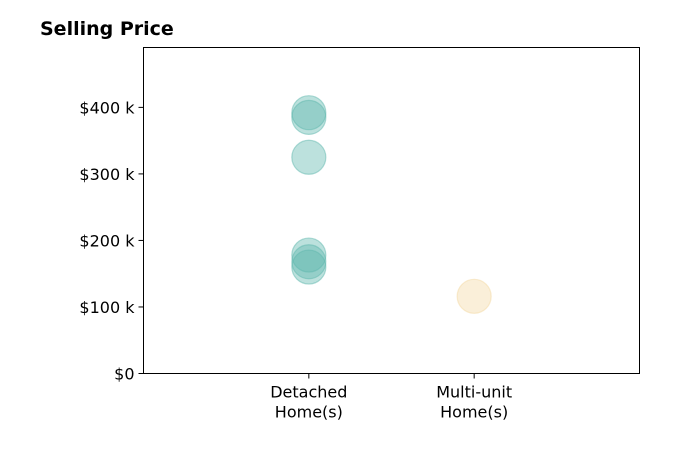 The width and height of the screenshot is (679, 462). I want to click on y-tick-label: $200 k, so click(107, 240).